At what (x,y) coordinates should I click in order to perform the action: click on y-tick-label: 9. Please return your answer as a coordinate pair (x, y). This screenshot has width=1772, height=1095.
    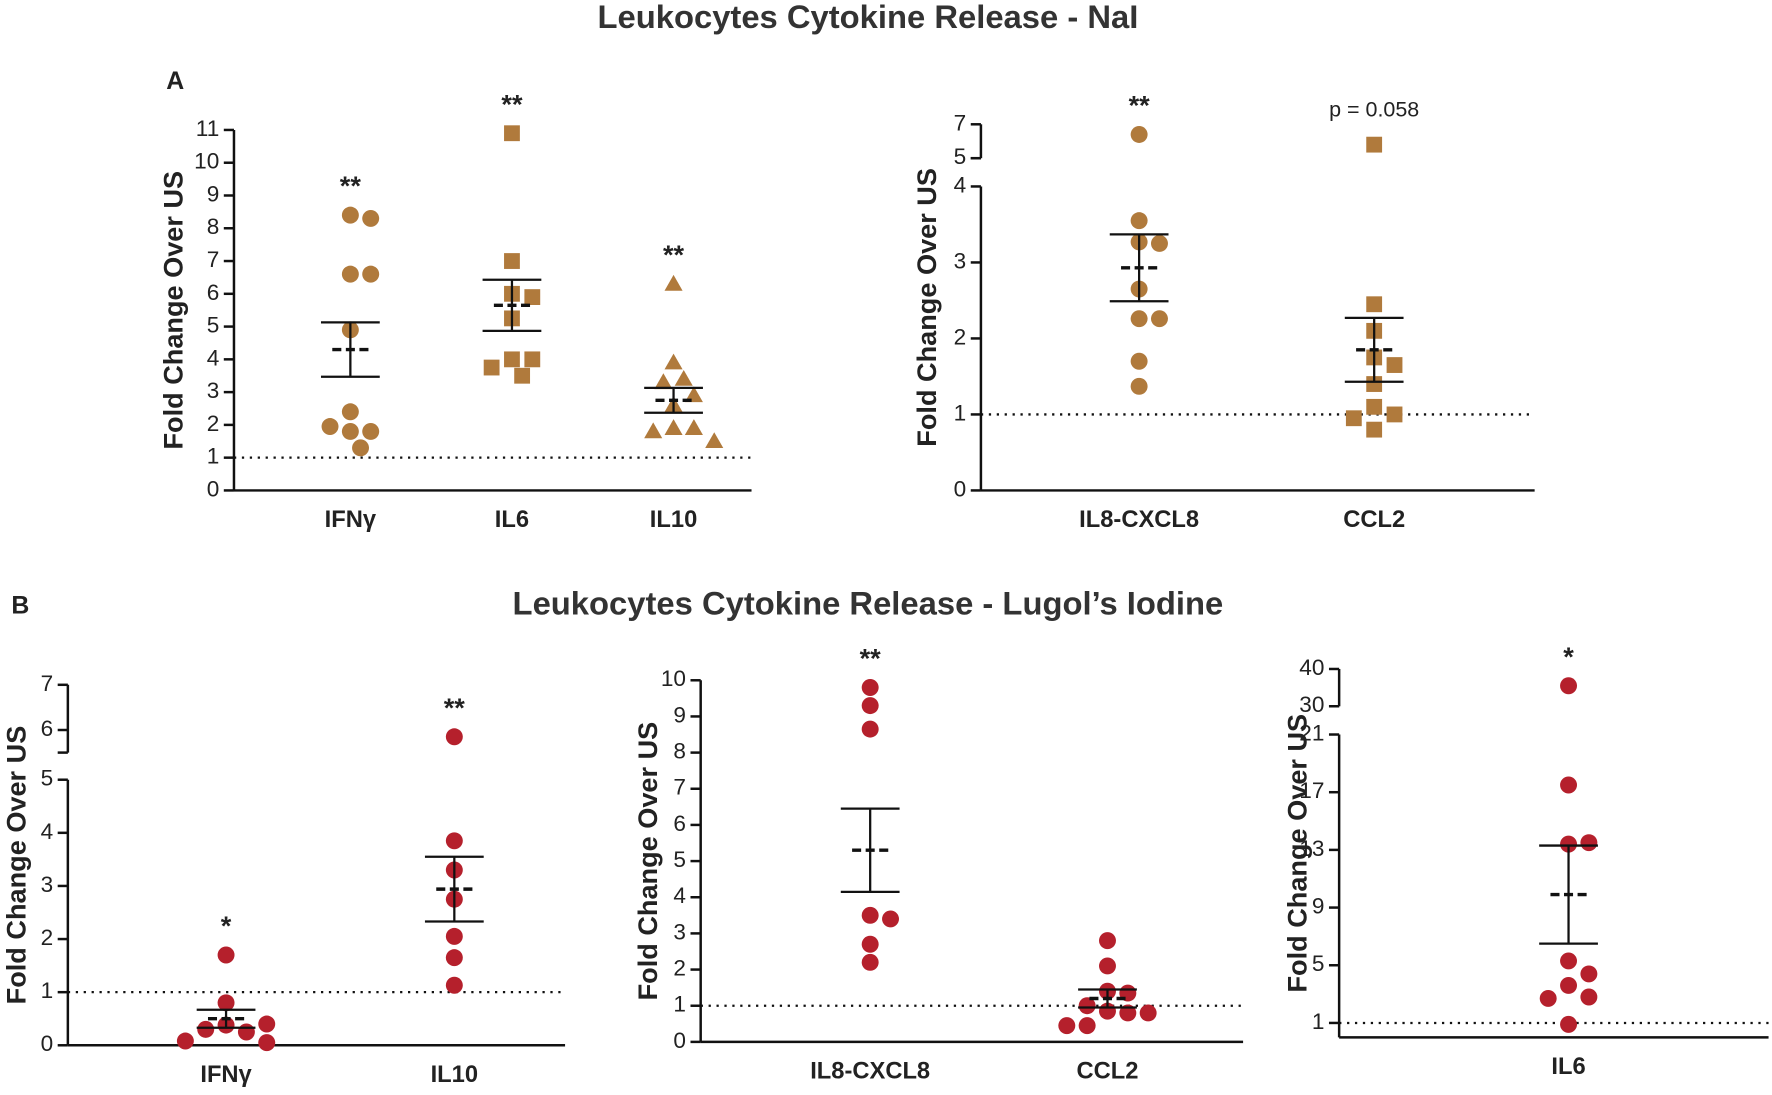
    Looking at the image, I should click on (679, 714).